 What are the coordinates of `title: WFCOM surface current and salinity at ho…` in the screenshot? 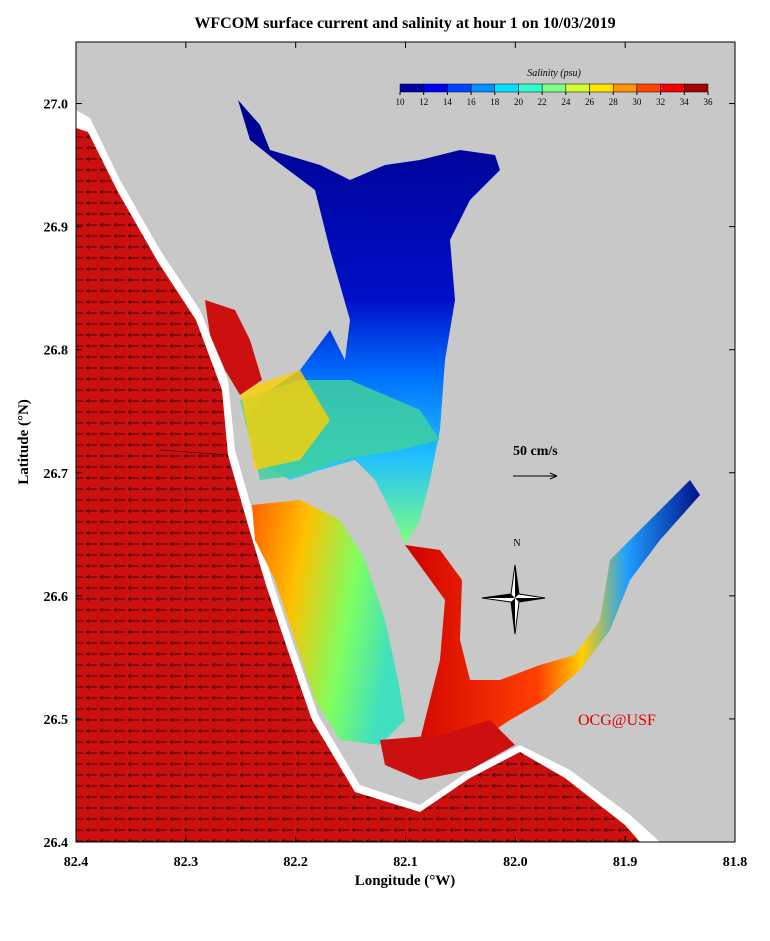 It's located at (404, 23).